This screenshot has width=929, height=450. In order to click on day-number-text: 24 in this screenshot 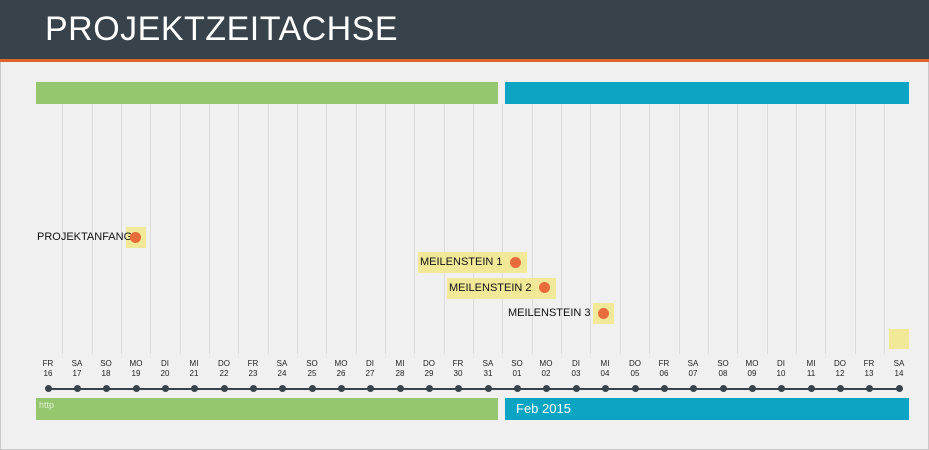, I will do `click(282, 373)`.